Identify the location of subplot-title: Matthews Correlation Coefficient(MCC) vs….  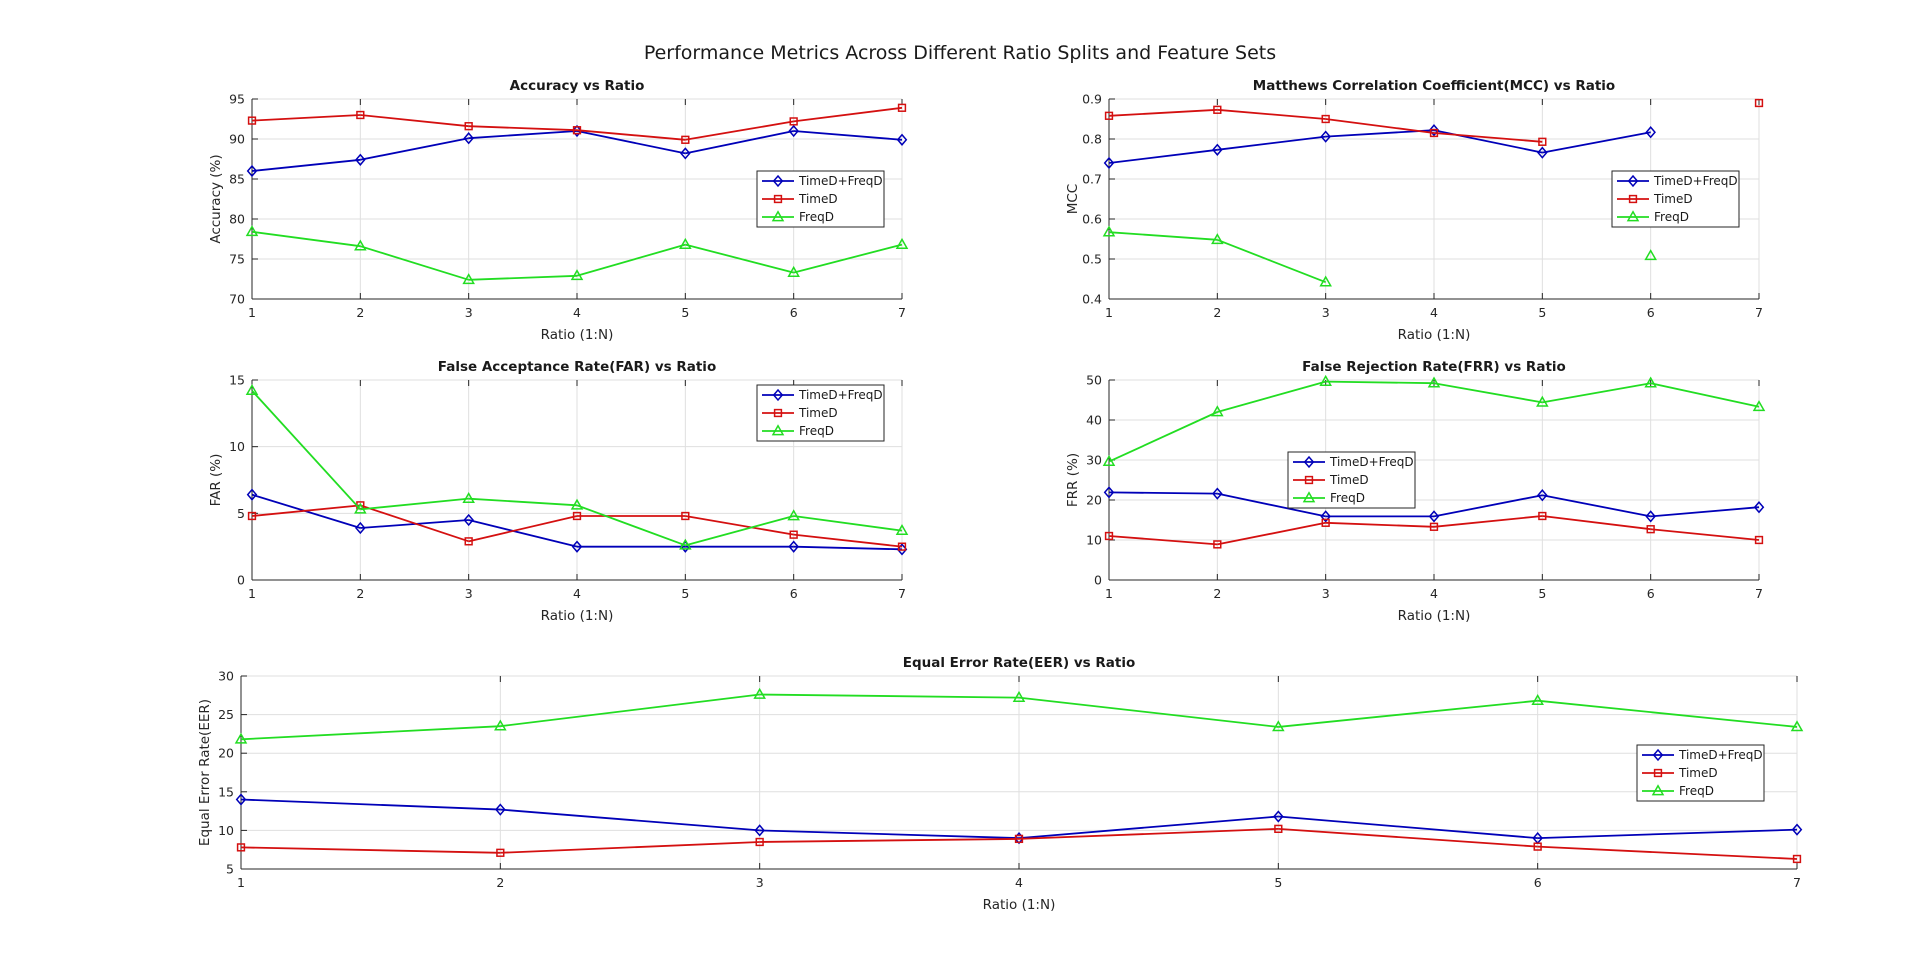
(1434, 86).